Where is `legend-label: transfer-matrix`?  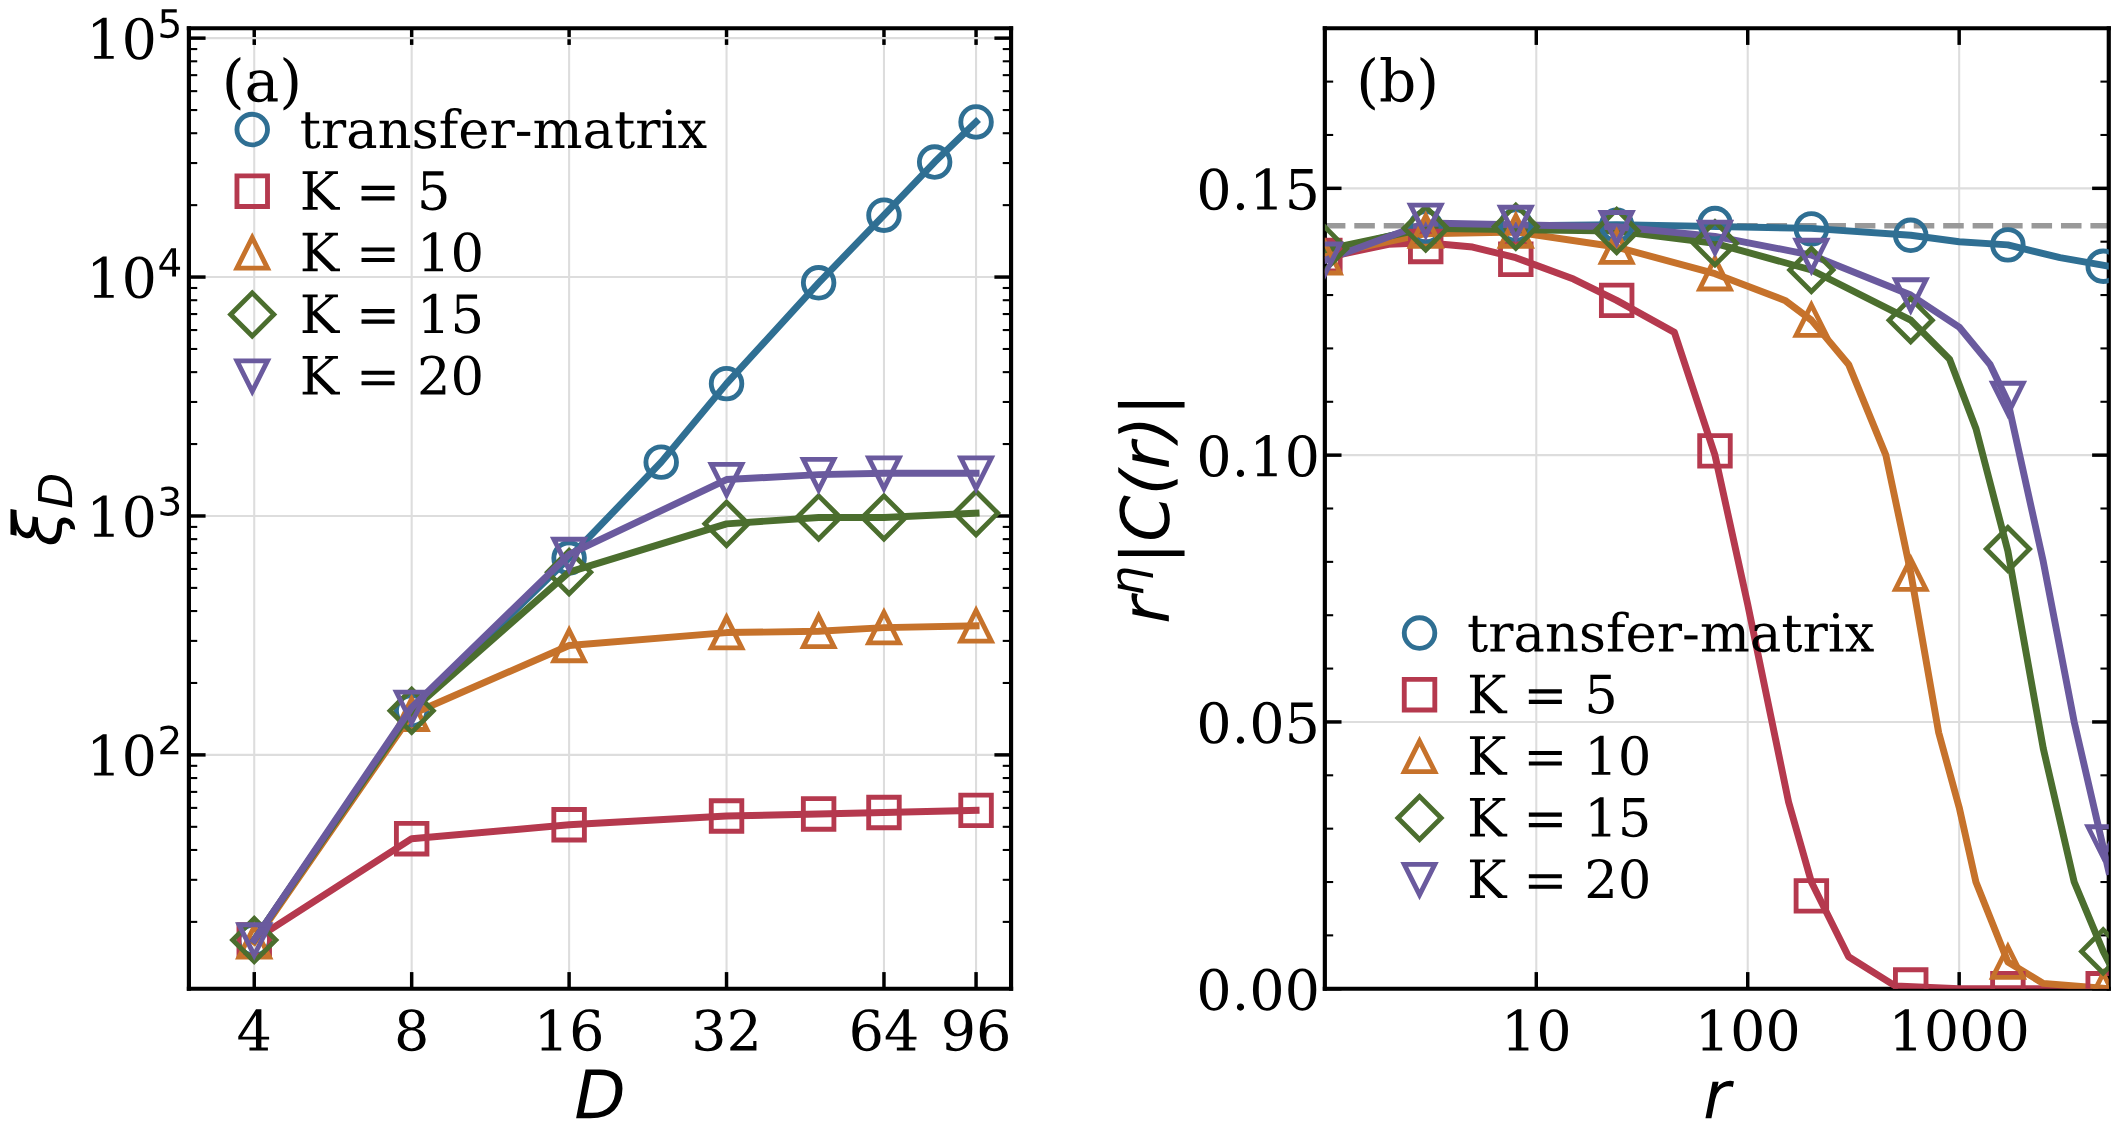 legend-label: transfer-matrix is located at coordinates (504, 128).